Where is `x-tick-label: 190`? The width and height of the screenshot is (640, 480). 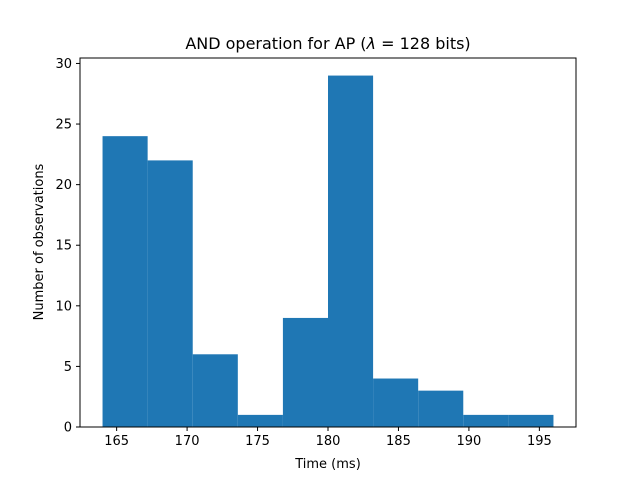 x-tick-label: 190 is located at coordinates (468, 441).